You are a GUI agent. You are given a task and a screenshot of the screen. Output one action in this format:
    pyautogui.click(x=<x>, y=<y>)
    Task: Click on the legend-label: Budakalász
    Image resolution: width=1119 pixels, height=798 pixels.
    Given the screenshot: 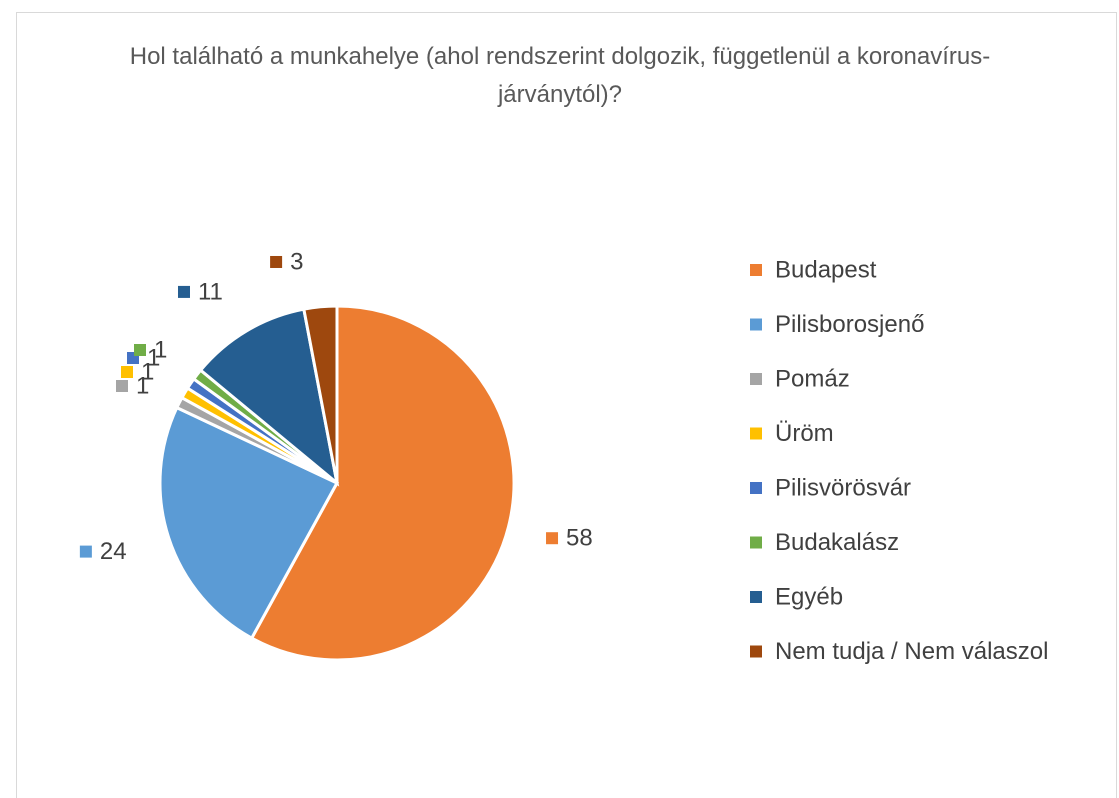 What is the action you would take?
    pyautogui.click(x=837, y=542)
    